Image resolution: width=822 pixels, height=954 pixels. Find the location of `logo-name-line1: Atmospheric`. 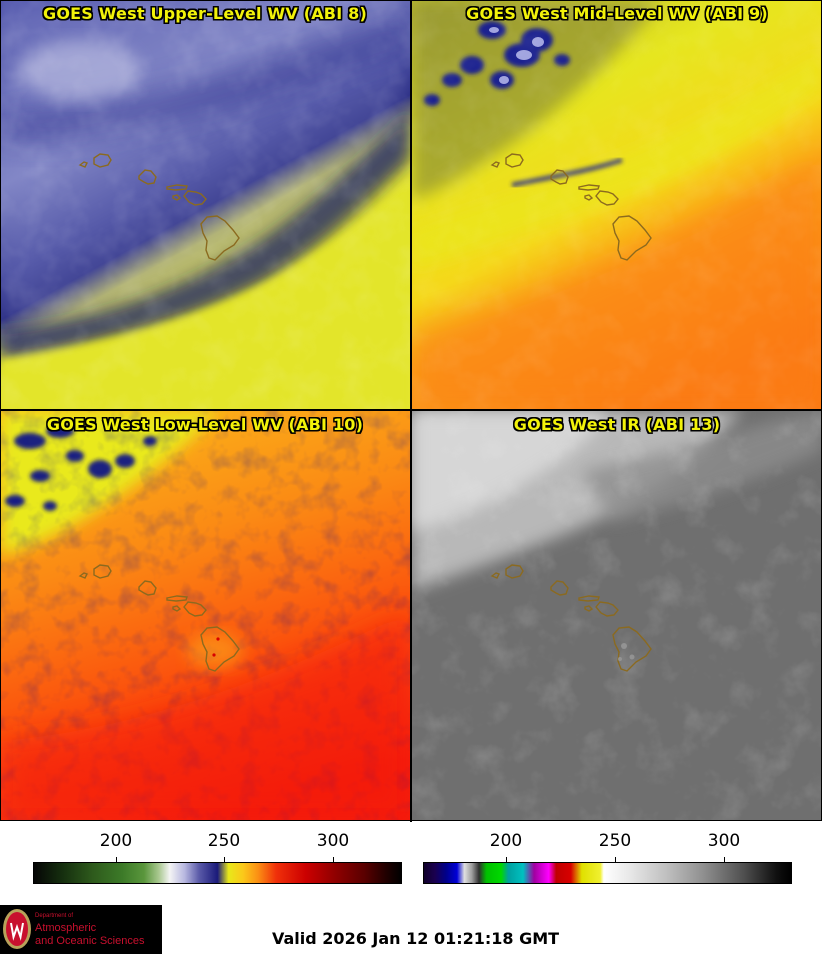

logo-name-line1: Atmospheric is located at coordinates (66, 928).